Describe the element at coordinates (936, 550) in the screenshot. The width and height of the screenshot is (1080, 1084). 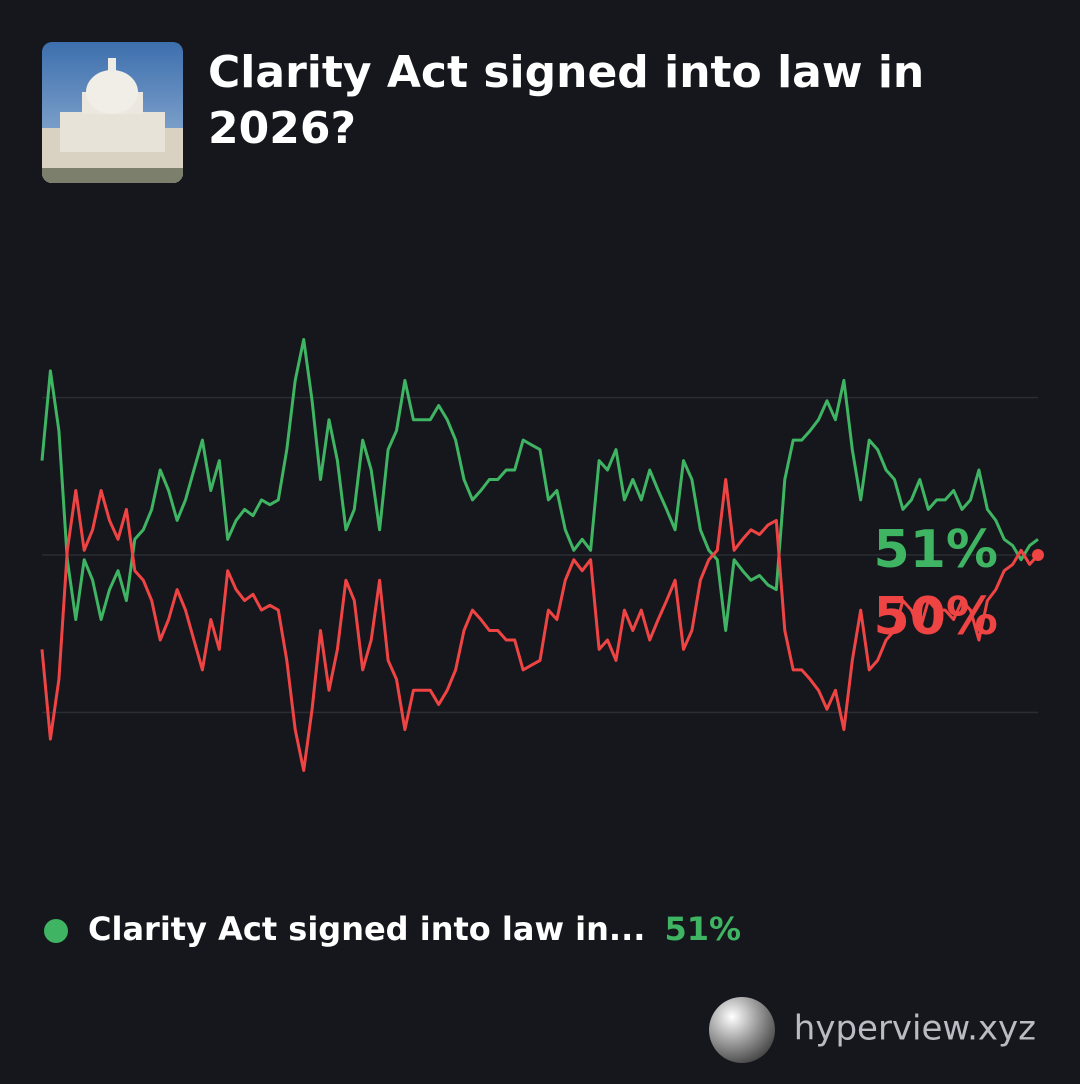
I see `end-label: 51%` at that location.